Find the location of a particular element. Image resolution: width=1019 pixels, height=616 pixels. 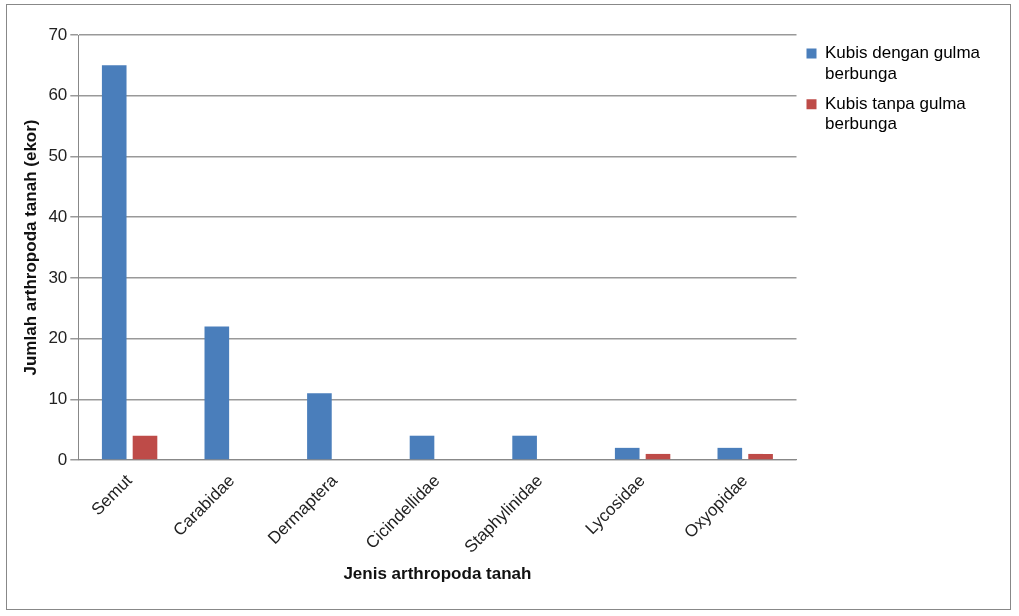

y-tick-label: 60 is located at coordinates (58, 95).